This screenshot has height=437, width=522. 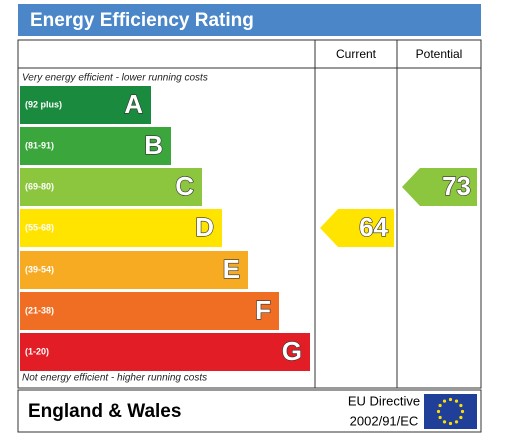 What do you see at coordinates (263, 310) in the screenshot?
I see `band-letter: F` at bounding box center [263, 310].